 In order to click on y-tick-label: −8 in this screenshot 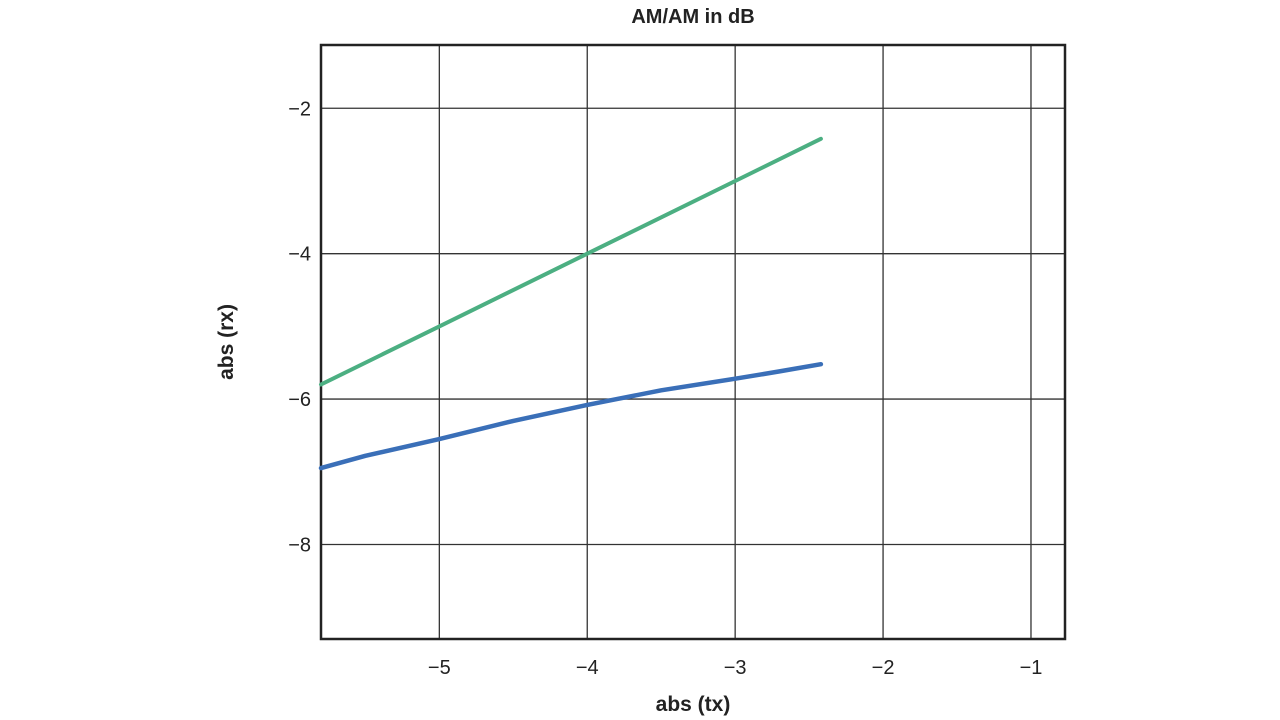, I will do `click(299, 545)`.